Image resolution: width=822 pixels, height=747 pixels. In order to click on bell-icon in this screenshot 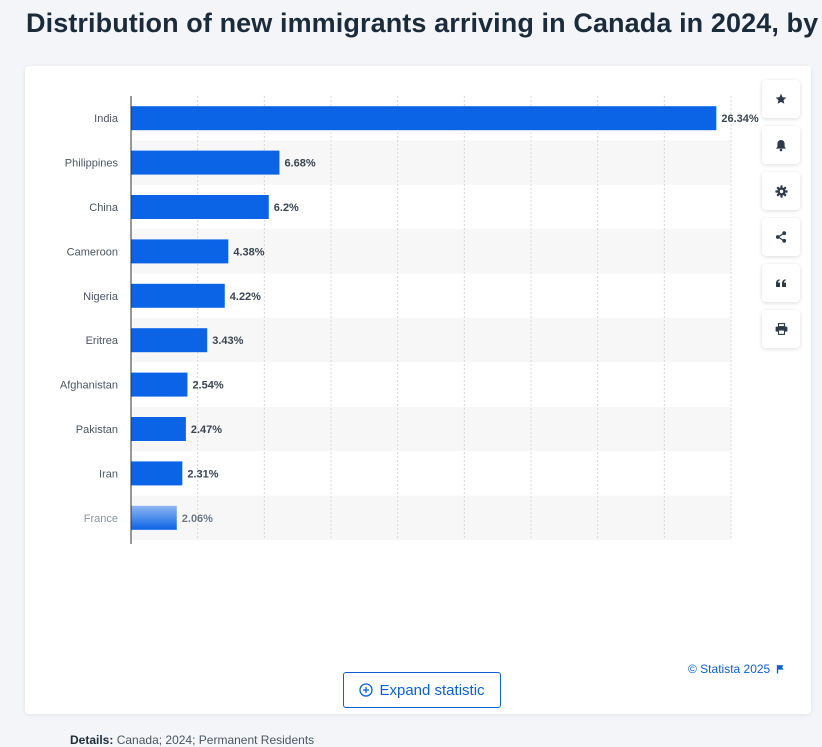, I will do `click(781, 145)`.